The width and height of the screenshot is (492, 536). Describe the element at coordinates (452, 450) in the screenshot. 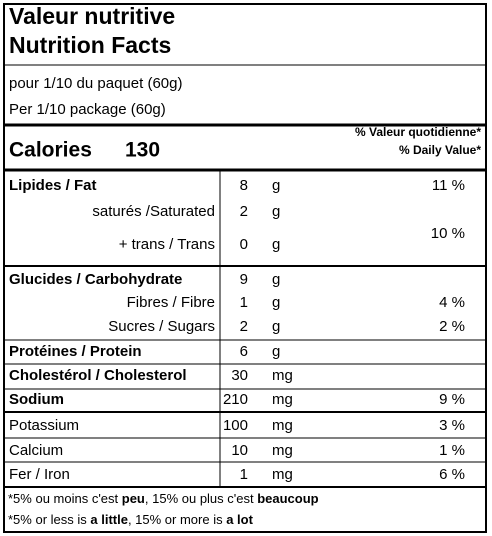

I see `nutrient-dv: 1 %` at that location.